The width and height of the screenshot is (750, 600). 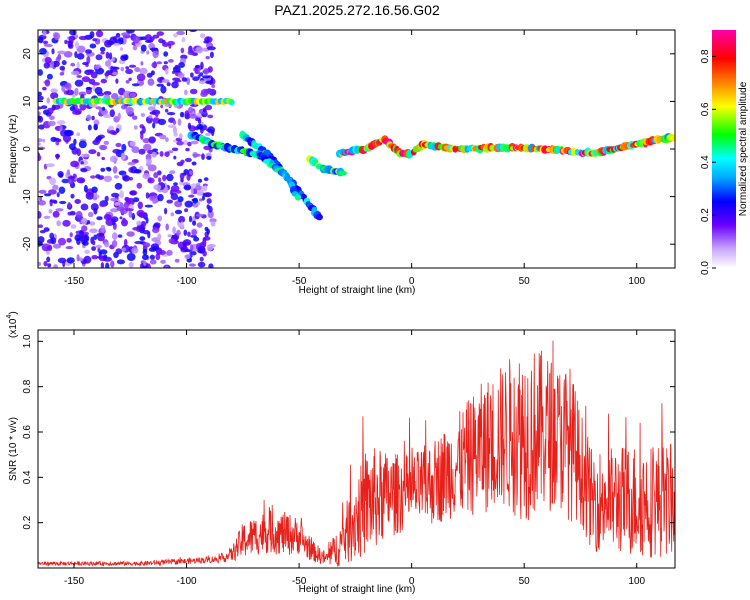 I want to click on spectrogram-xlabel: Height of straight line (km), so click(x=357, y=290).